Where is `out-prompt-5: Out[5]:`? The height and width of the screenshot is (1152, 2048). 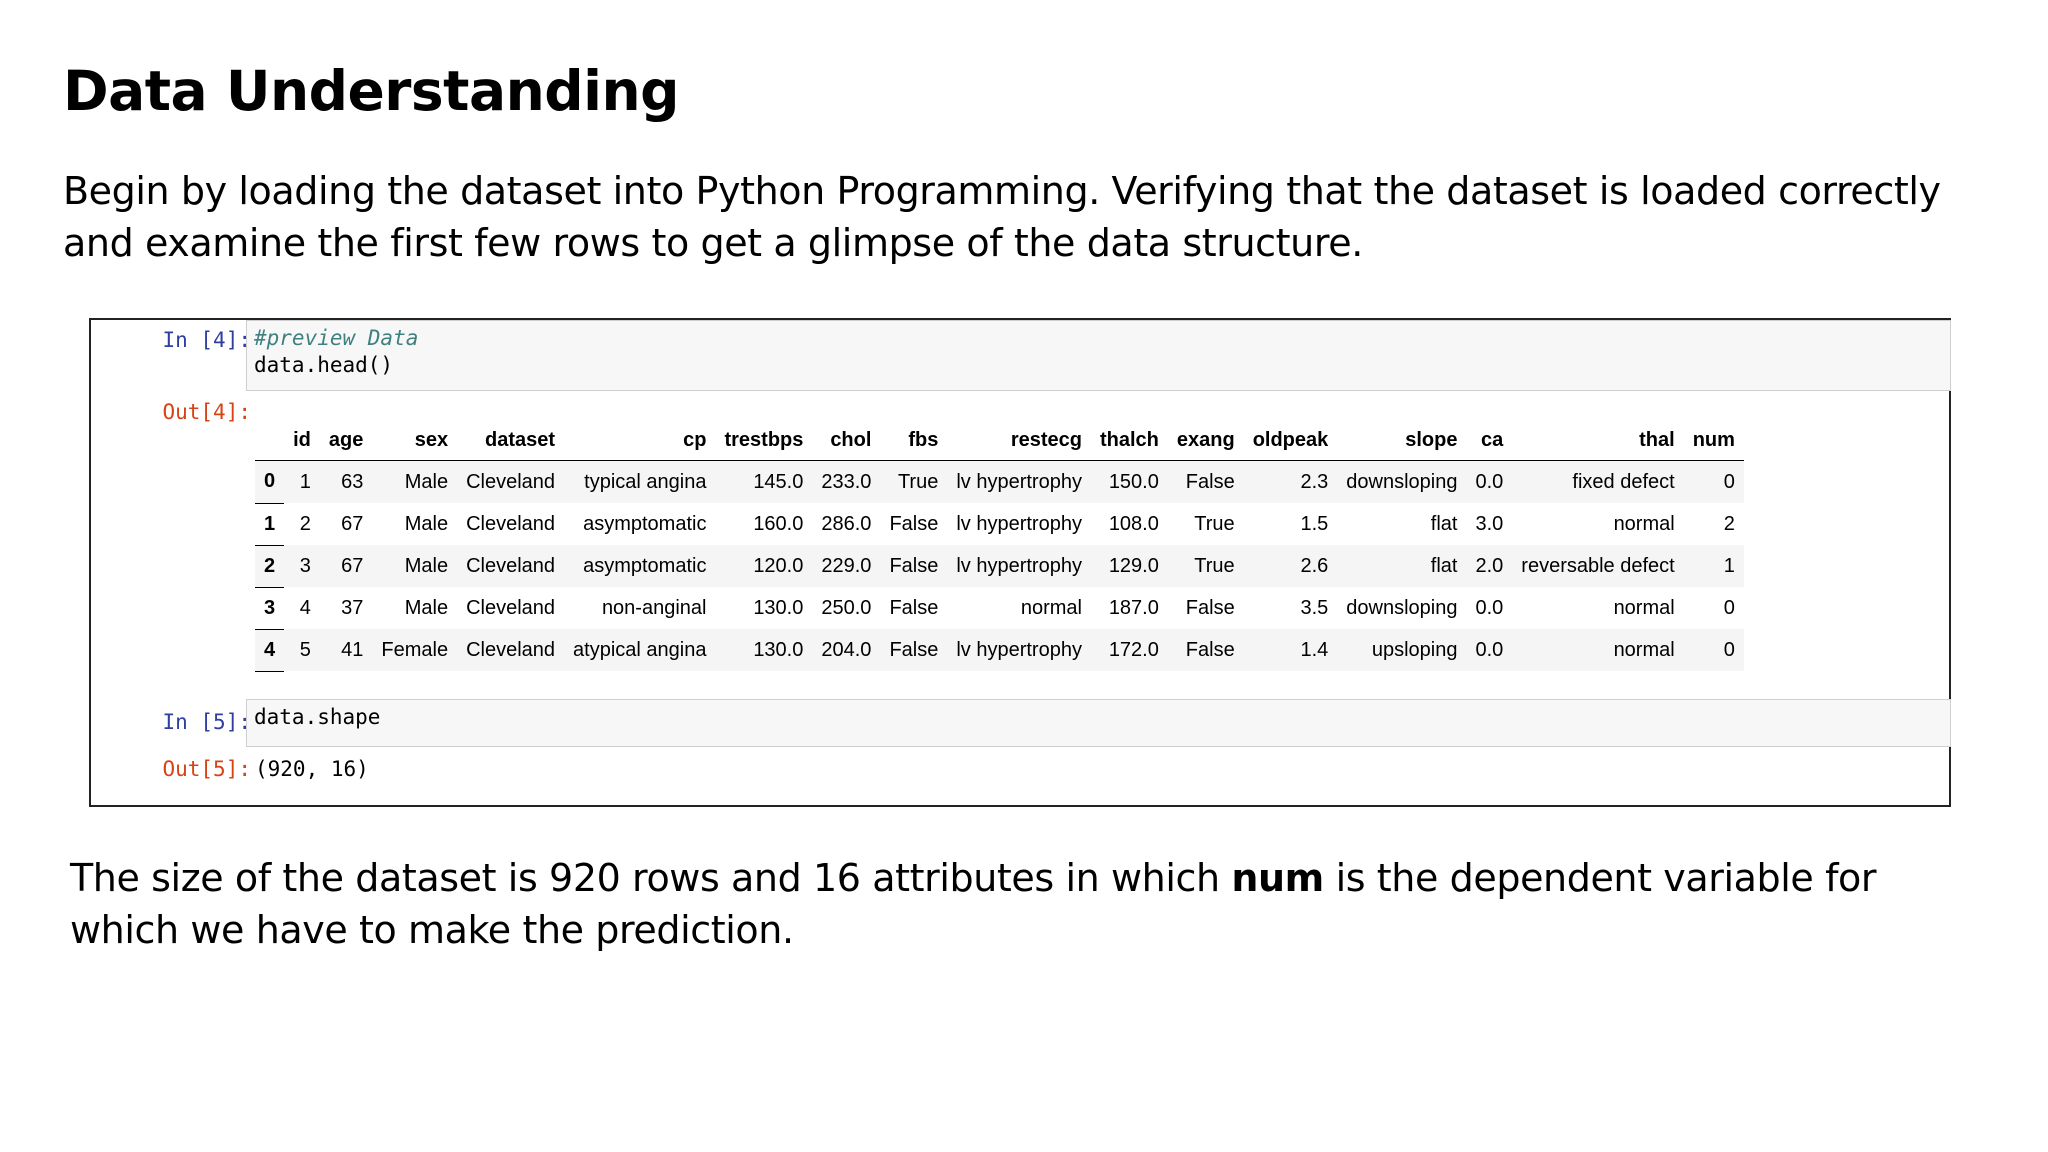 out-prompt-5: Out[5]: is located at coordinates (206, 769).